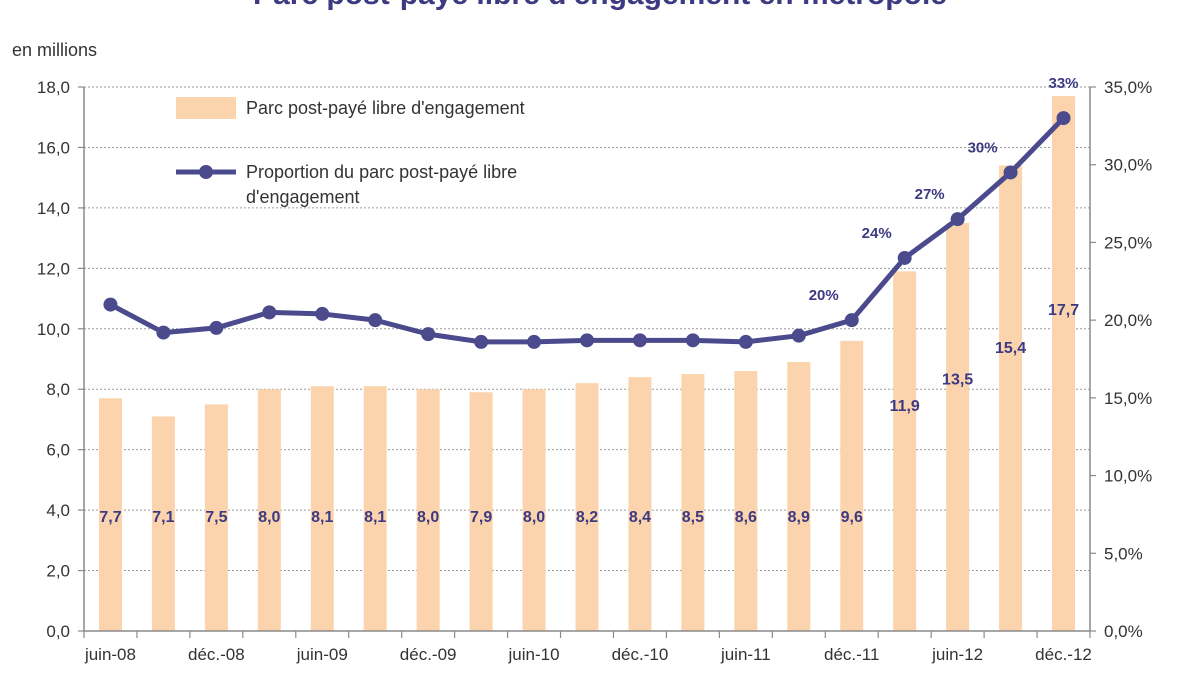 This screenshot has height=675, width=1200. What do you see at coordinates (745, 654) in the screenshot?
I see `x-tick-label: juin-11` at bounding box center [745, 654].